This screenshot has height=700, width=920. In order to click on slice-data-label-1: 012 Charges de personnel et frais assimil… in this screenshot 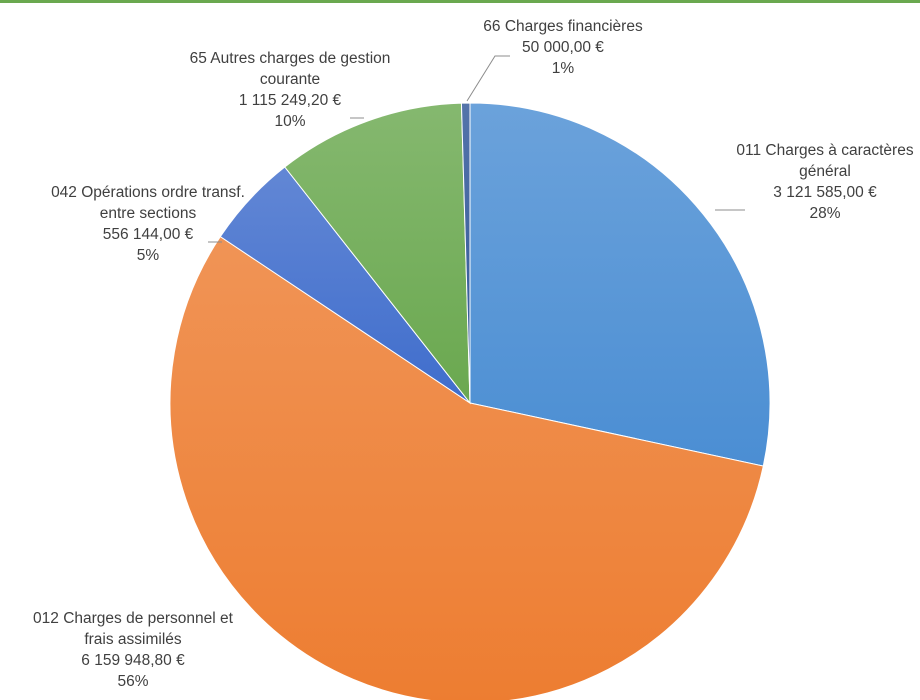, I will do `click(133, 650)`.